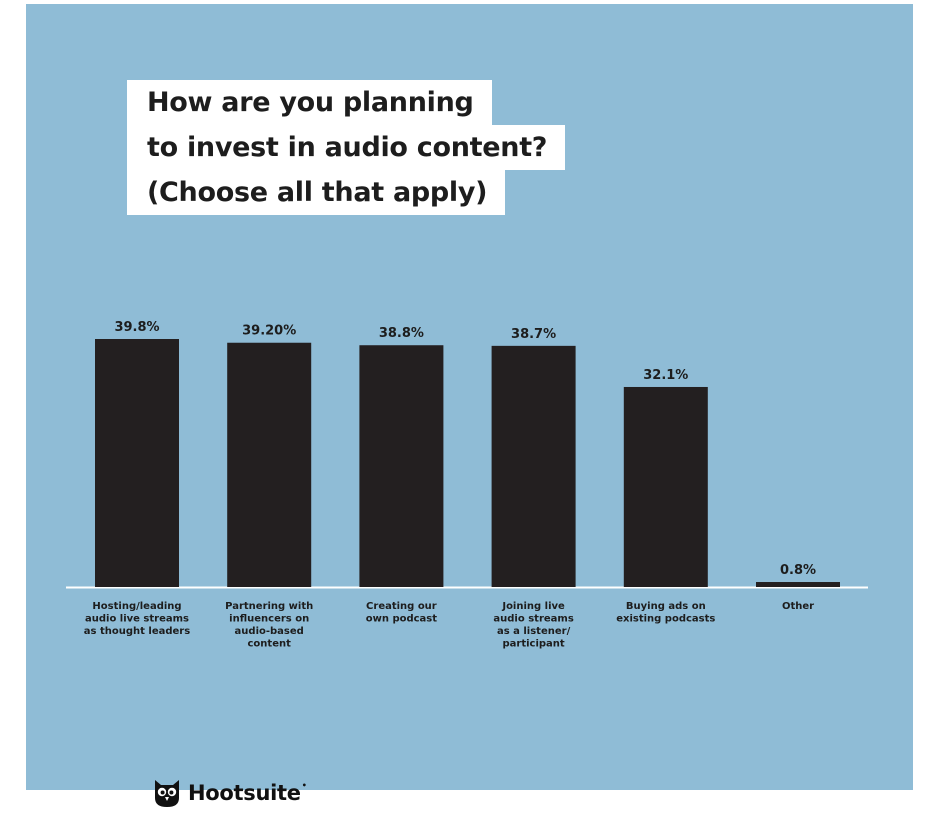  I want to click on title-line-2: to invest in audio content?, so click(346, 147).